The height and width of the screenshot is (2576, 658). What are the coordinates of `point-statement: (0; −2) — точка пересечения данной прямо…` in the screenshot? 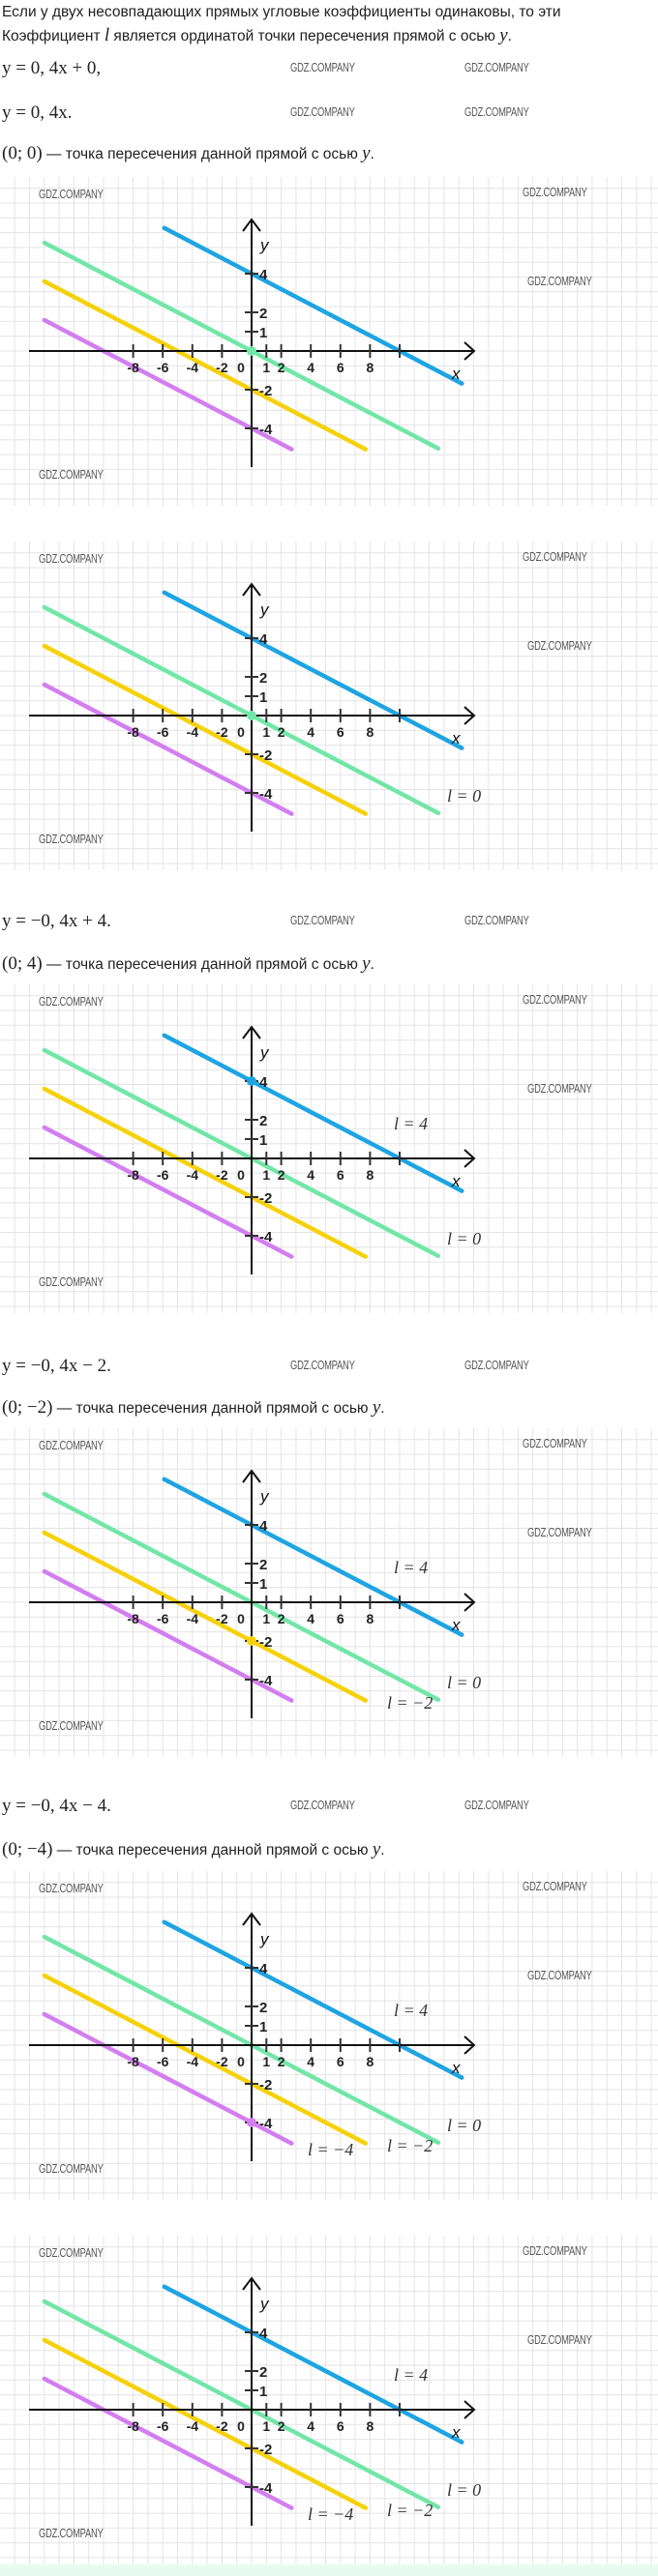 It's located at (193, 1408).